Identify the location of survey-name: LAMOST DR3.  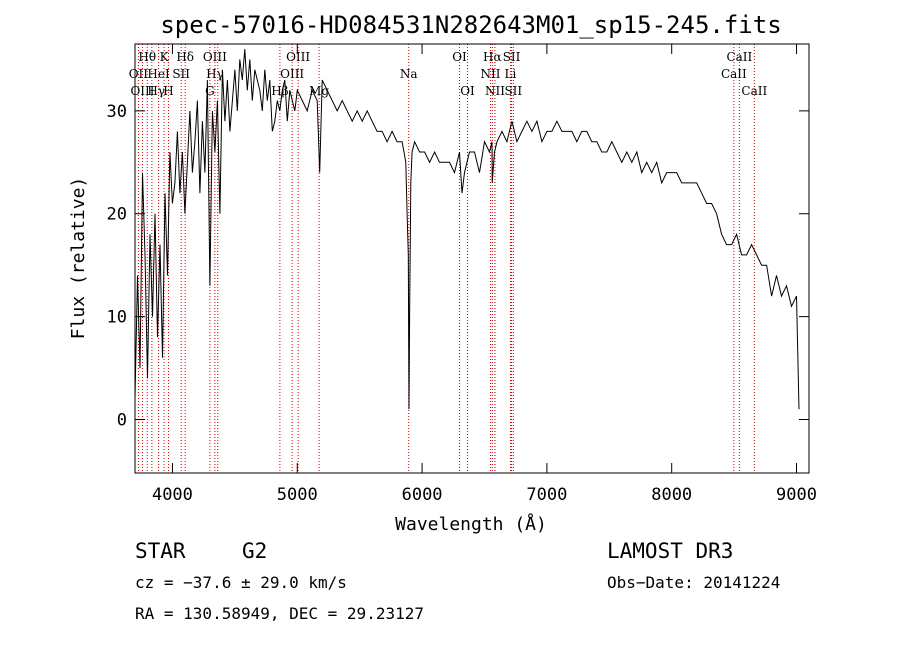
(670, 551).